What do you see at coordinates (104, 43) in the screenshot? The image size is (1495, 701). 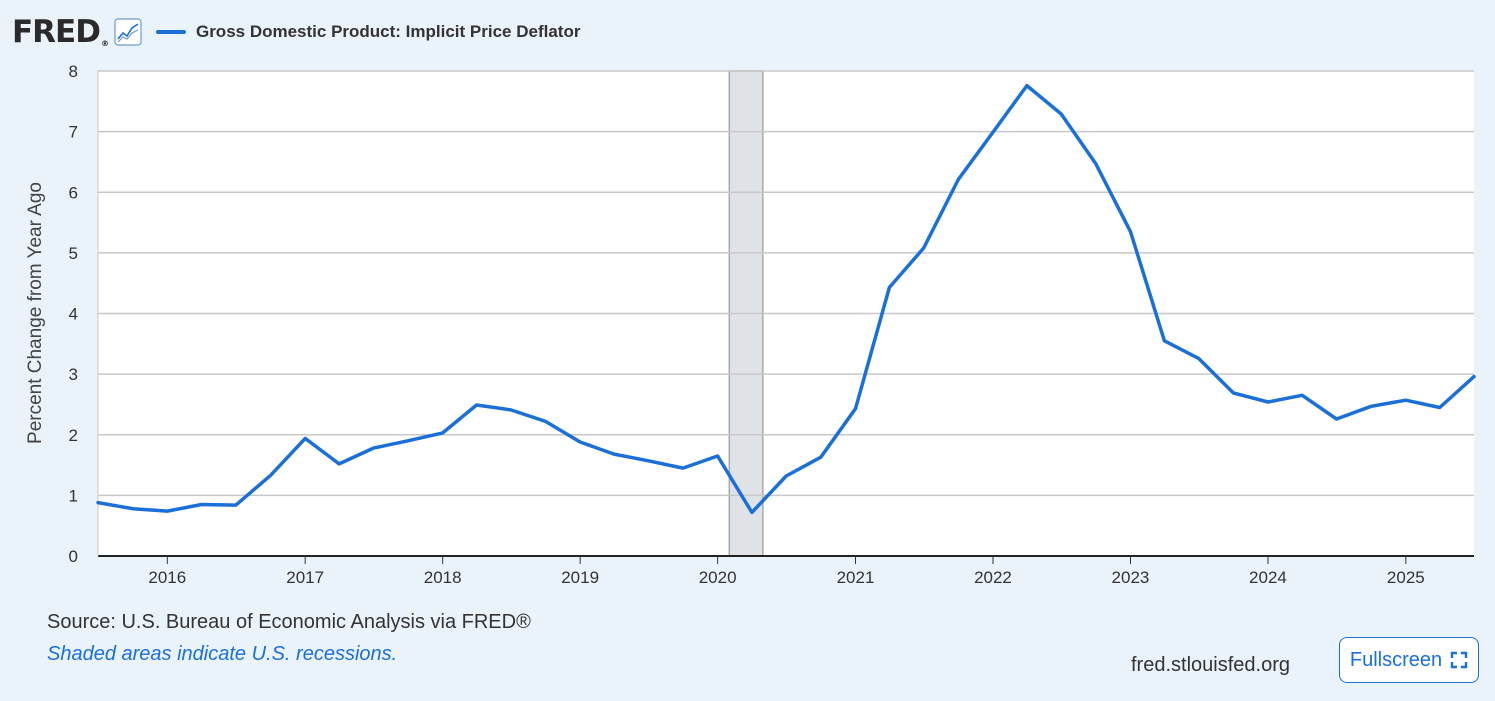 I see `logo-registered-mark: ®` at bounding box center [104, 43].